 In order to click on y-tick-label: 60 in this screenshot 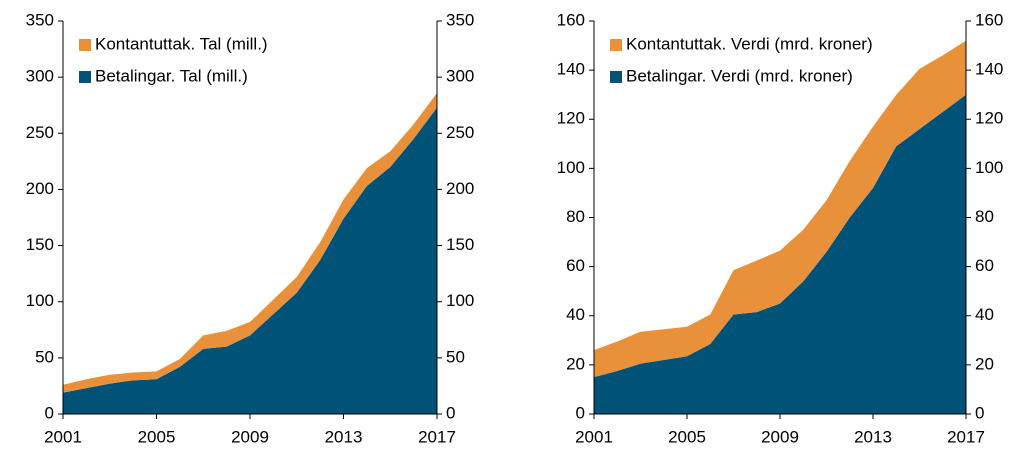, I will do `click(575, 265)`.